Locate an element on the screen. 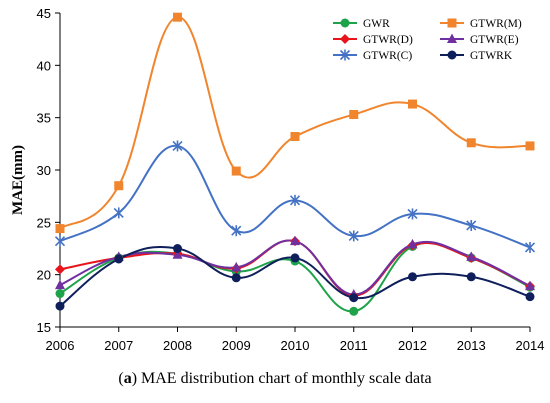 This screenshot has width=550, height=403. series-line-gtwr-d is located at coordinates (295, 268).